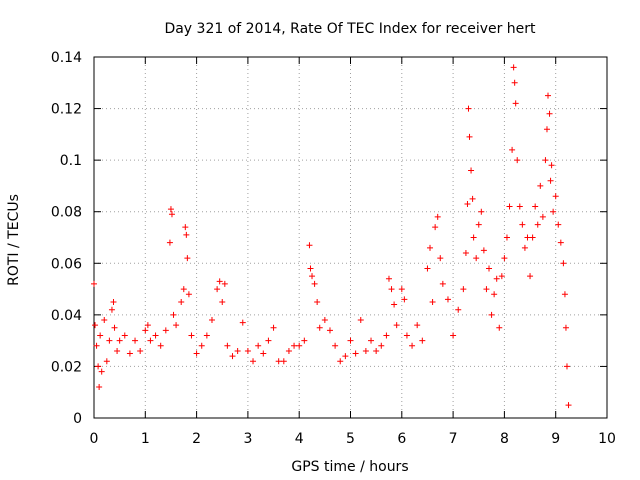  I want to click on x-tick-label: 2, so click(196, 439).